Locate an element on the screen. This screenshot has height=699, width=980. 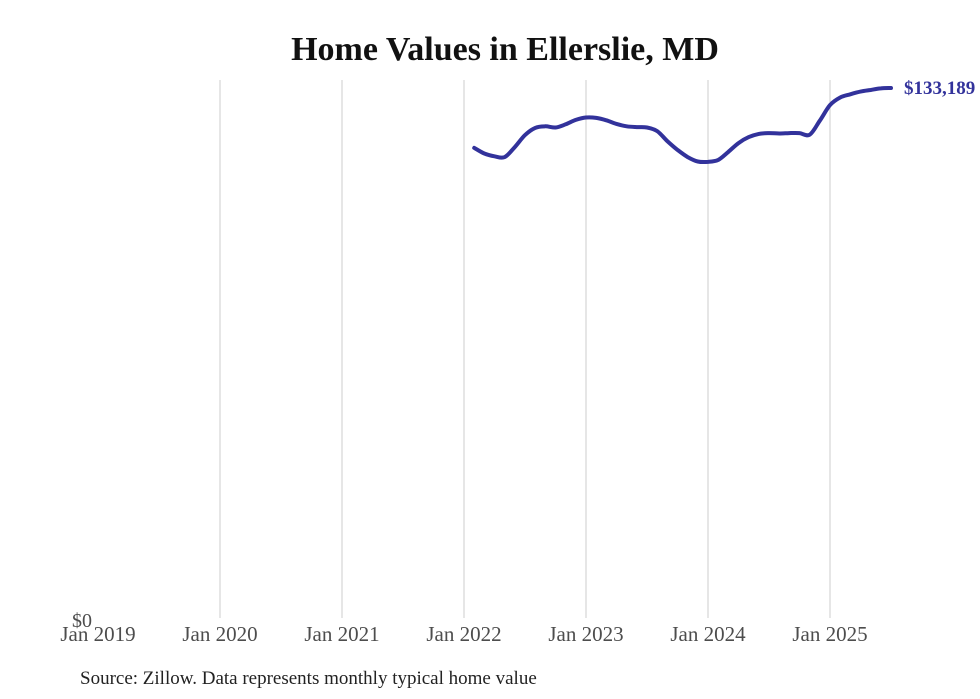
x-tick-label: Jan 2023 is located at coordinates (585, 634).